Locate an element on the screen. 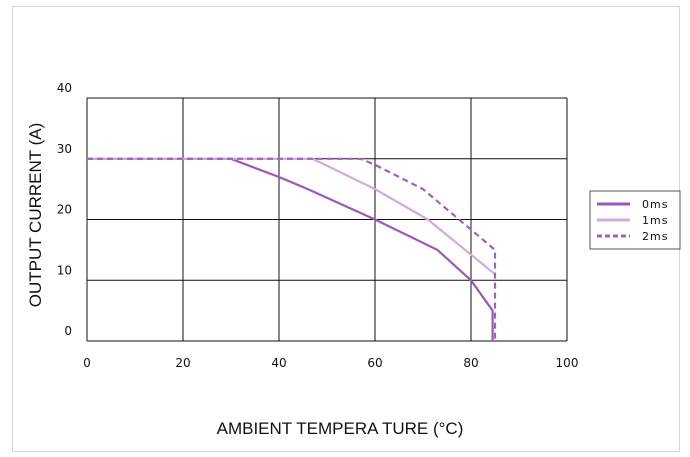  x-tick-label: 0 is located at coordinates (87, 363).